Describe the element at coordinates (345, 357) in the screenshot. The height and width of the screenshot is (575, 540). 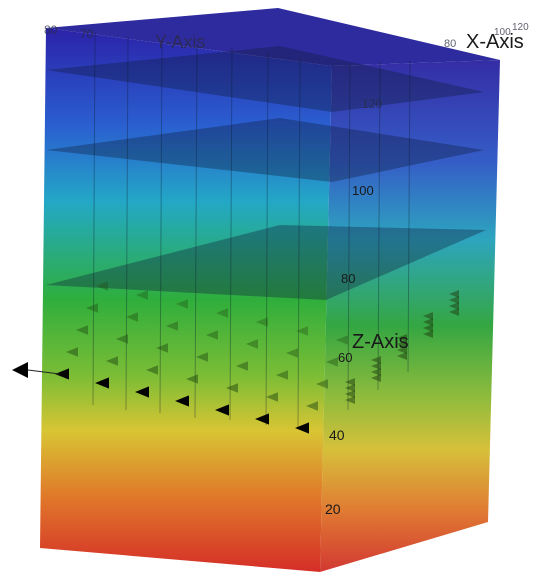
I see `z-tick-60: 60` at that location.